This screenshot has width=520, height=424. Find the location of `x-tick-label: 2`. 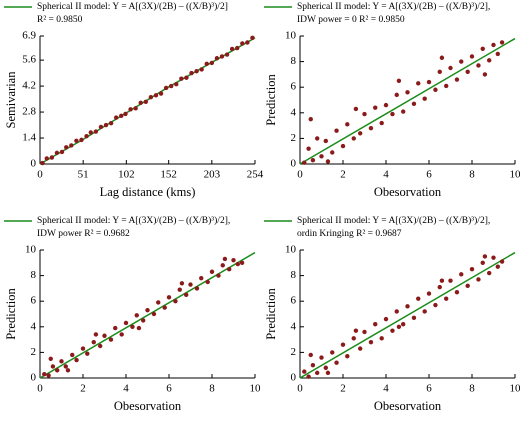

x-tick-label: 2 is located at coordinates (343, 389).